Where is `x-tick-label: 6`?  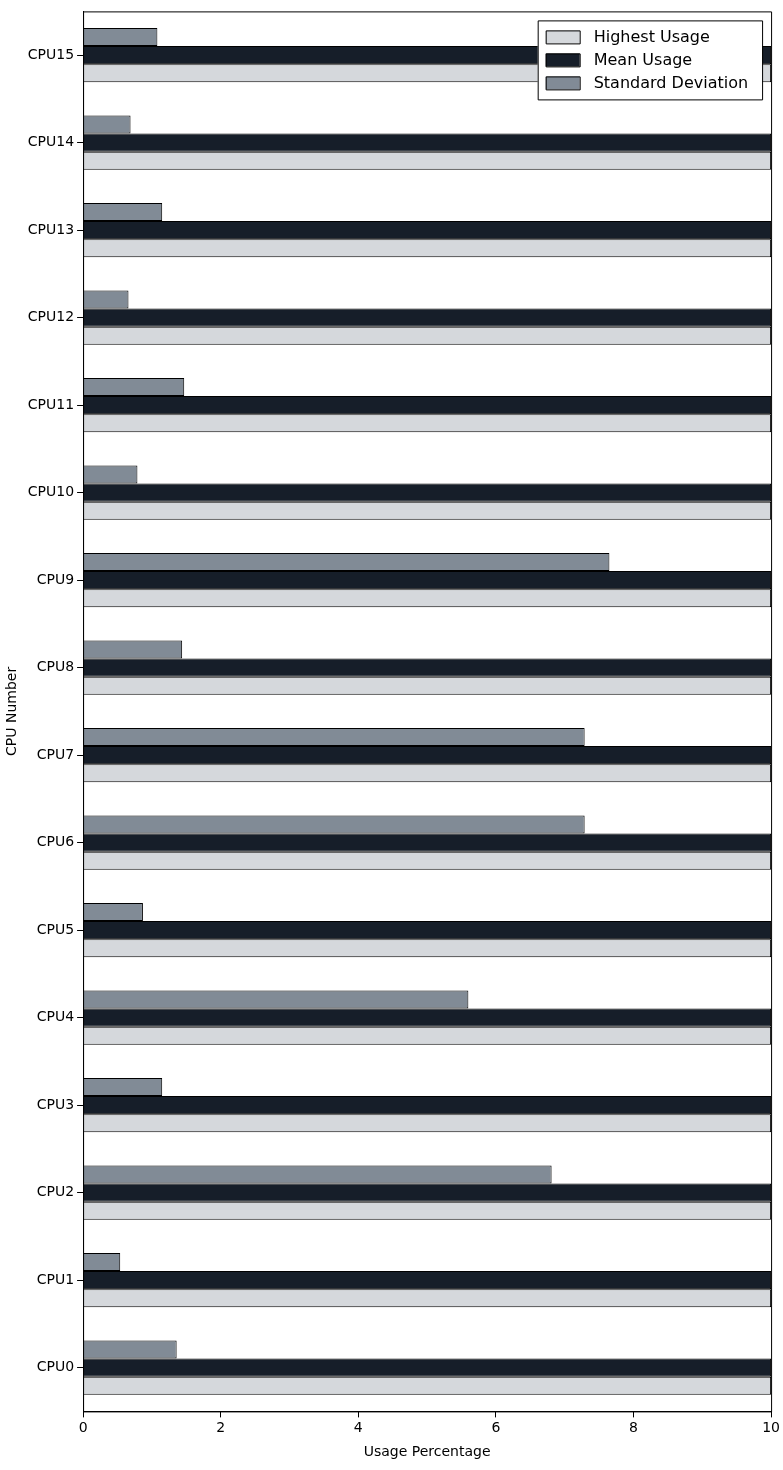 x-tick-label: 6 is located at coordinates (496, 1427).